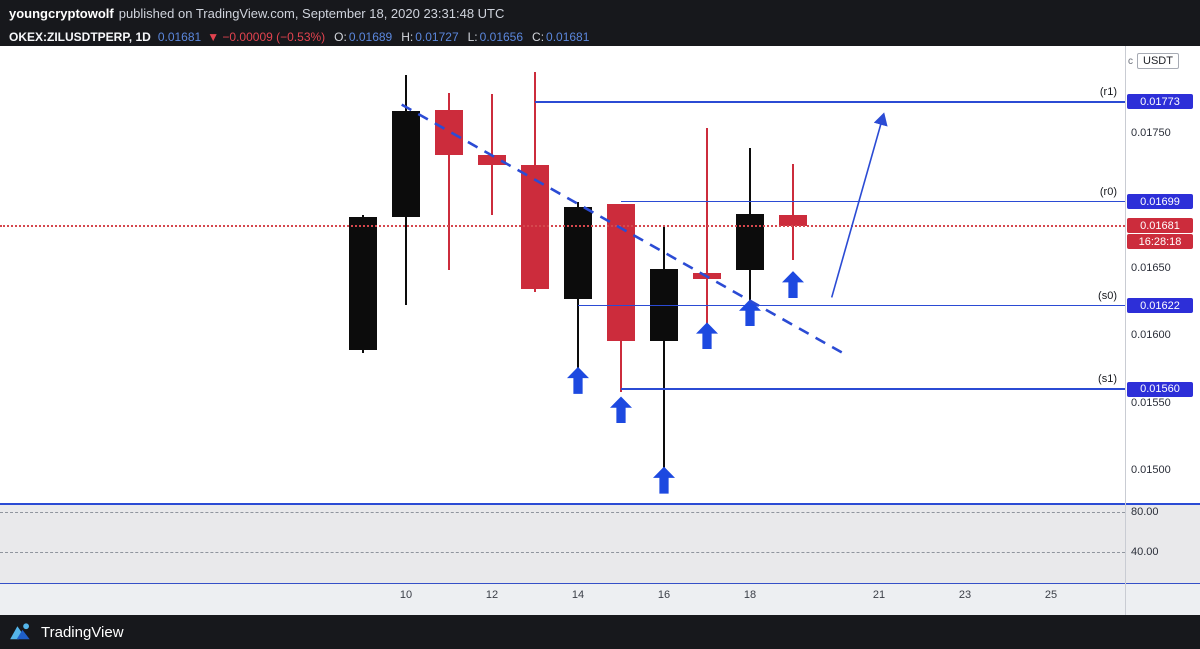  What do you see at coordinates (179, 36) in the screenshot?
I see `last-price-value: 0.01681` at bounding box center [179, 36].